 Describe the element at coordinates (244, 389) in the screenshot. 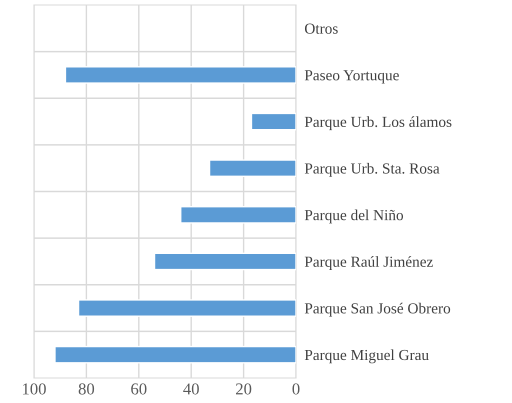

I see `x-tick-label: 20` at that location.